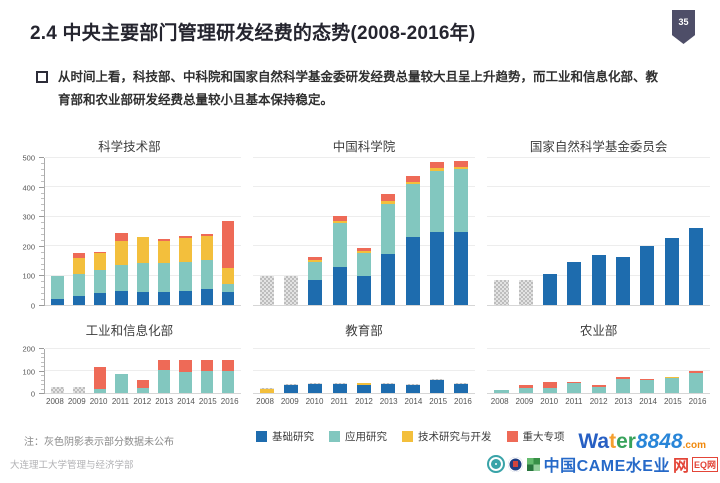 The height and width of the screenshot is (483, 720). Describe the element at coordinates (31, 232) in the screenshot. I see `y-axis: 0 100 200 300 400 500` at that location.